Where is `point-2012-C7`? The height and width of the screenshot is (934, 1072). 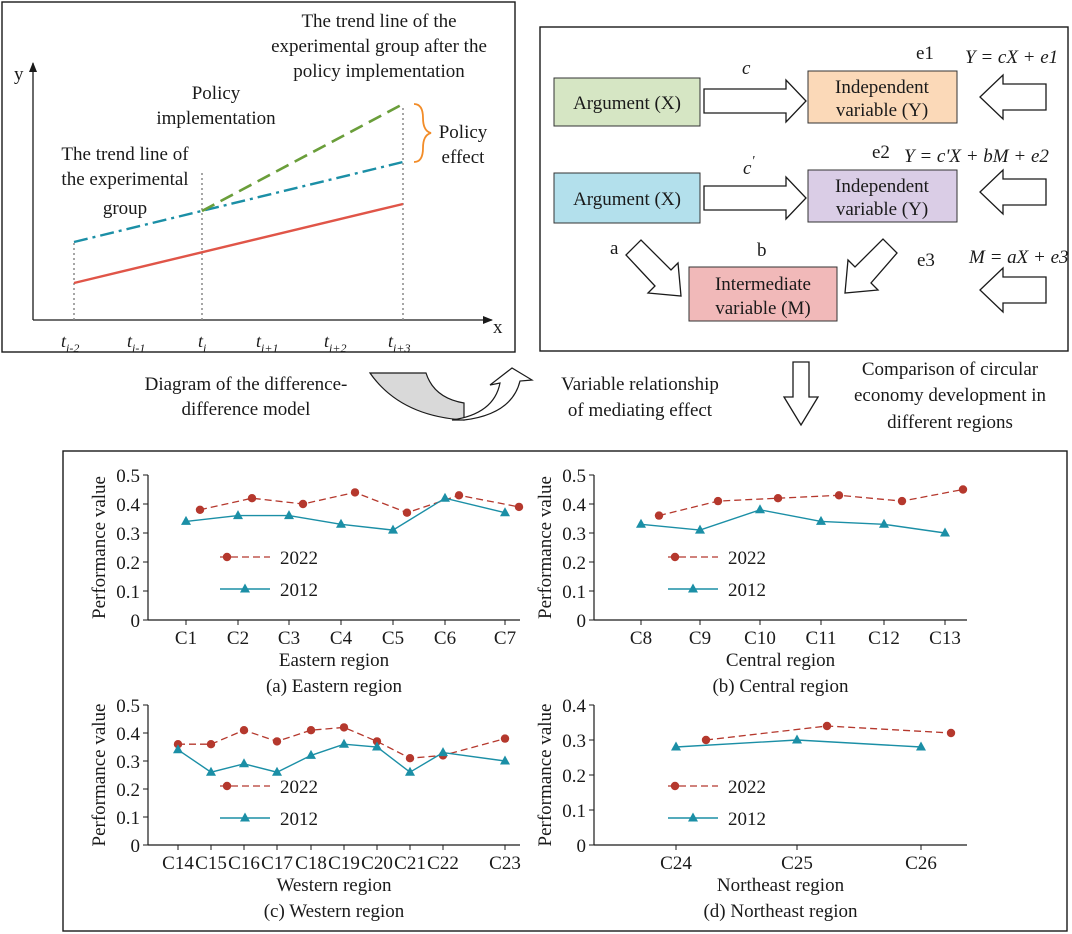
point-2012-C7 is located at coordinates (505, 512).